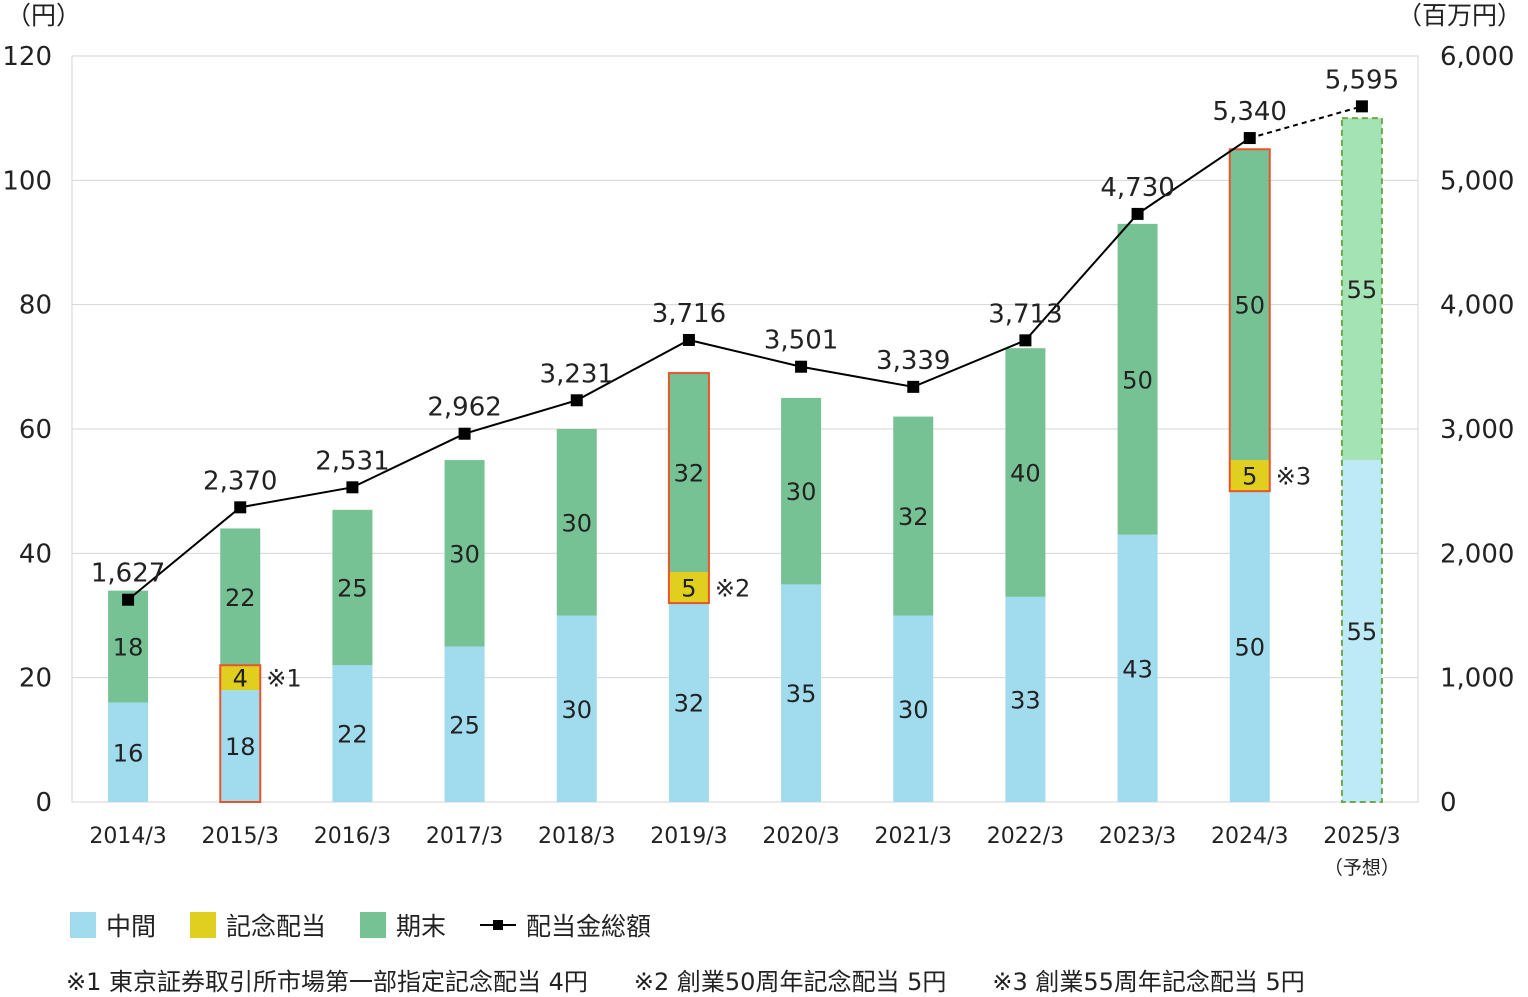  Describe the element at coordinates (1459, 15) in the screenshot. I see `right-axis-unit: （百万円）` at that location.